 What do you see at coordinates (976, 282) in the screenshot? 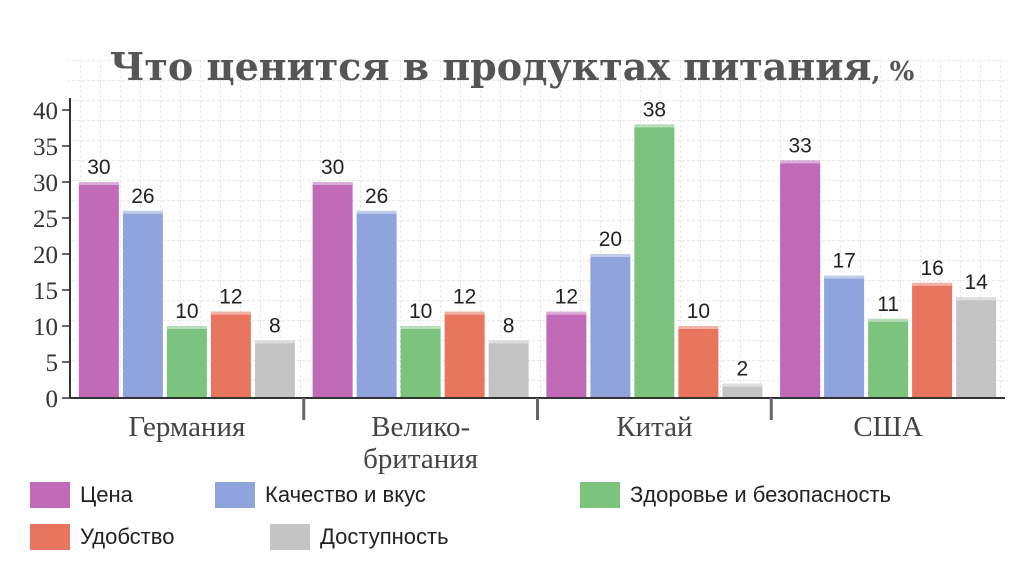
I see `bar-value-label: 14` at bounding box center [976, 282].